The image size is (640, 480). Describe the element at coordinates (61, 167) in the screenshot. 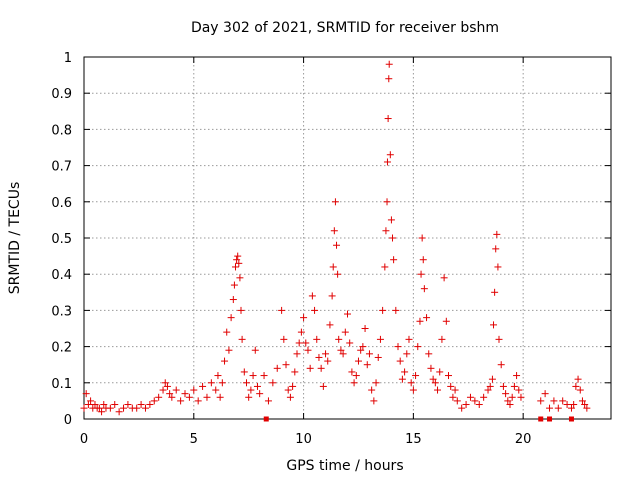

I see `y-tick-label: 0.7` at that location.